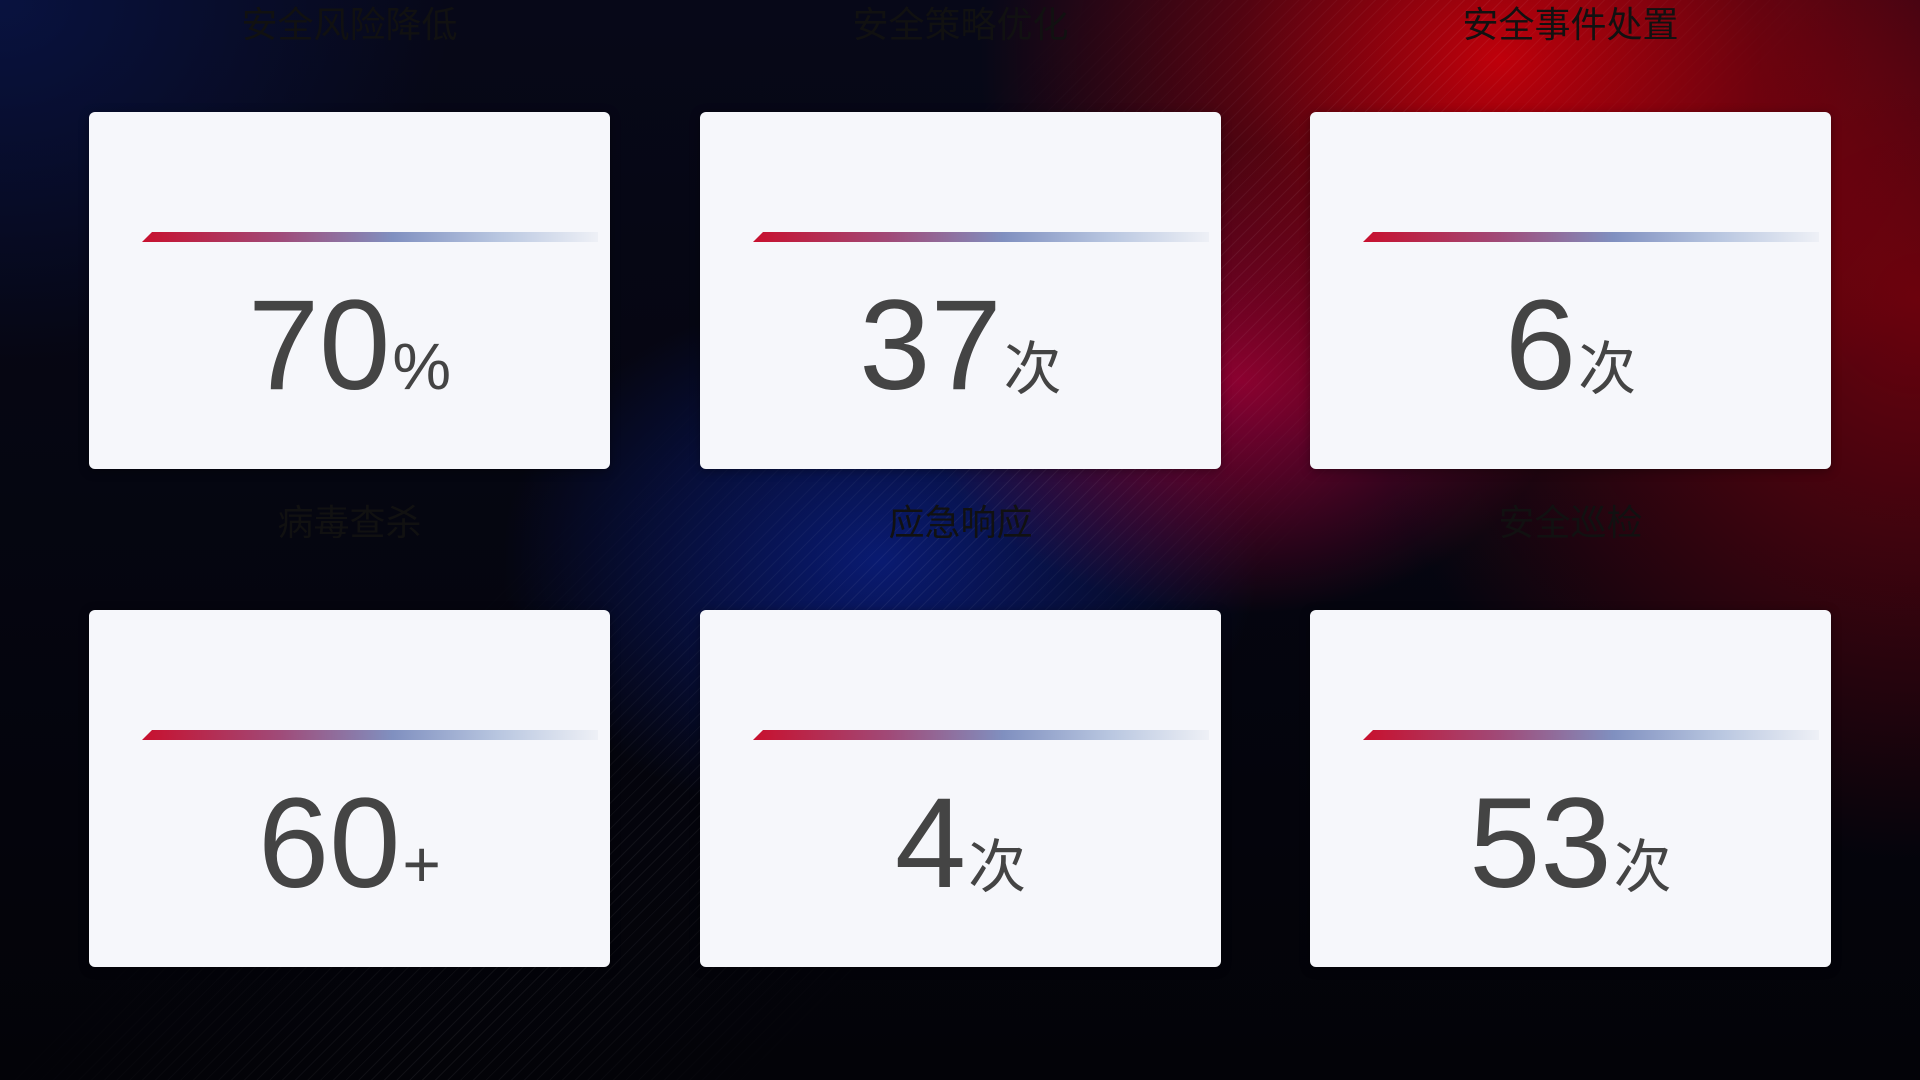 This screenshot has height=1080, width=1920. I want to click on card-value: 6次, so click(1570, 346).